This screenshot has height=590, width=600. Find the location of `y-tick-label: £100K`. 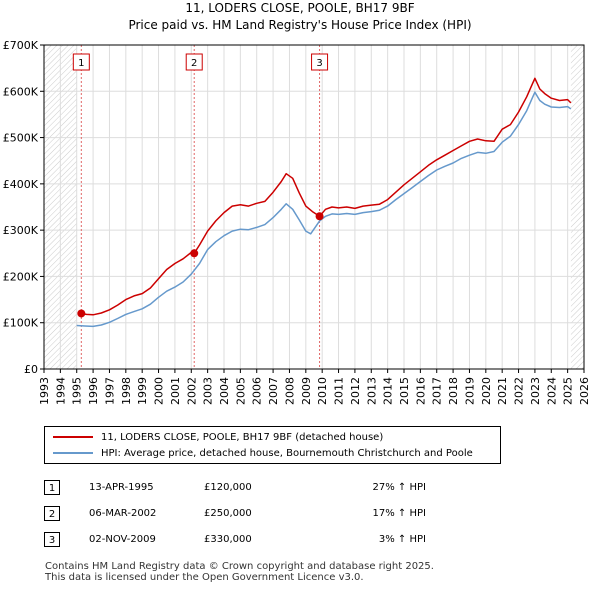

y-tick-label: £100K is located at coordinates (21, 323).